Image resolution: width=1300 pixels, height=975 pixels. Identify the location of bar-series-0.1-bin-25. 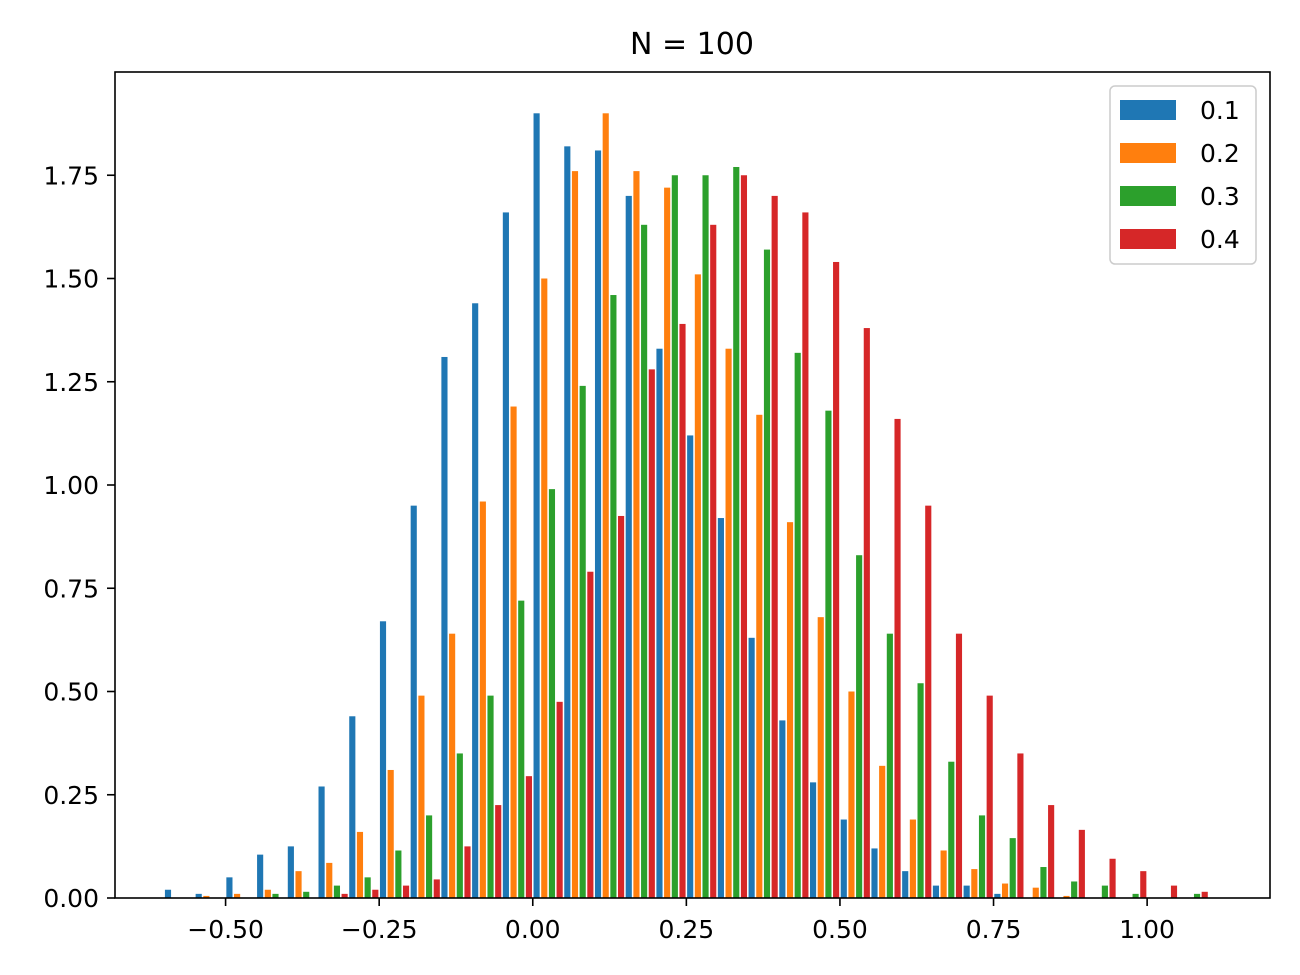
(936, 891).